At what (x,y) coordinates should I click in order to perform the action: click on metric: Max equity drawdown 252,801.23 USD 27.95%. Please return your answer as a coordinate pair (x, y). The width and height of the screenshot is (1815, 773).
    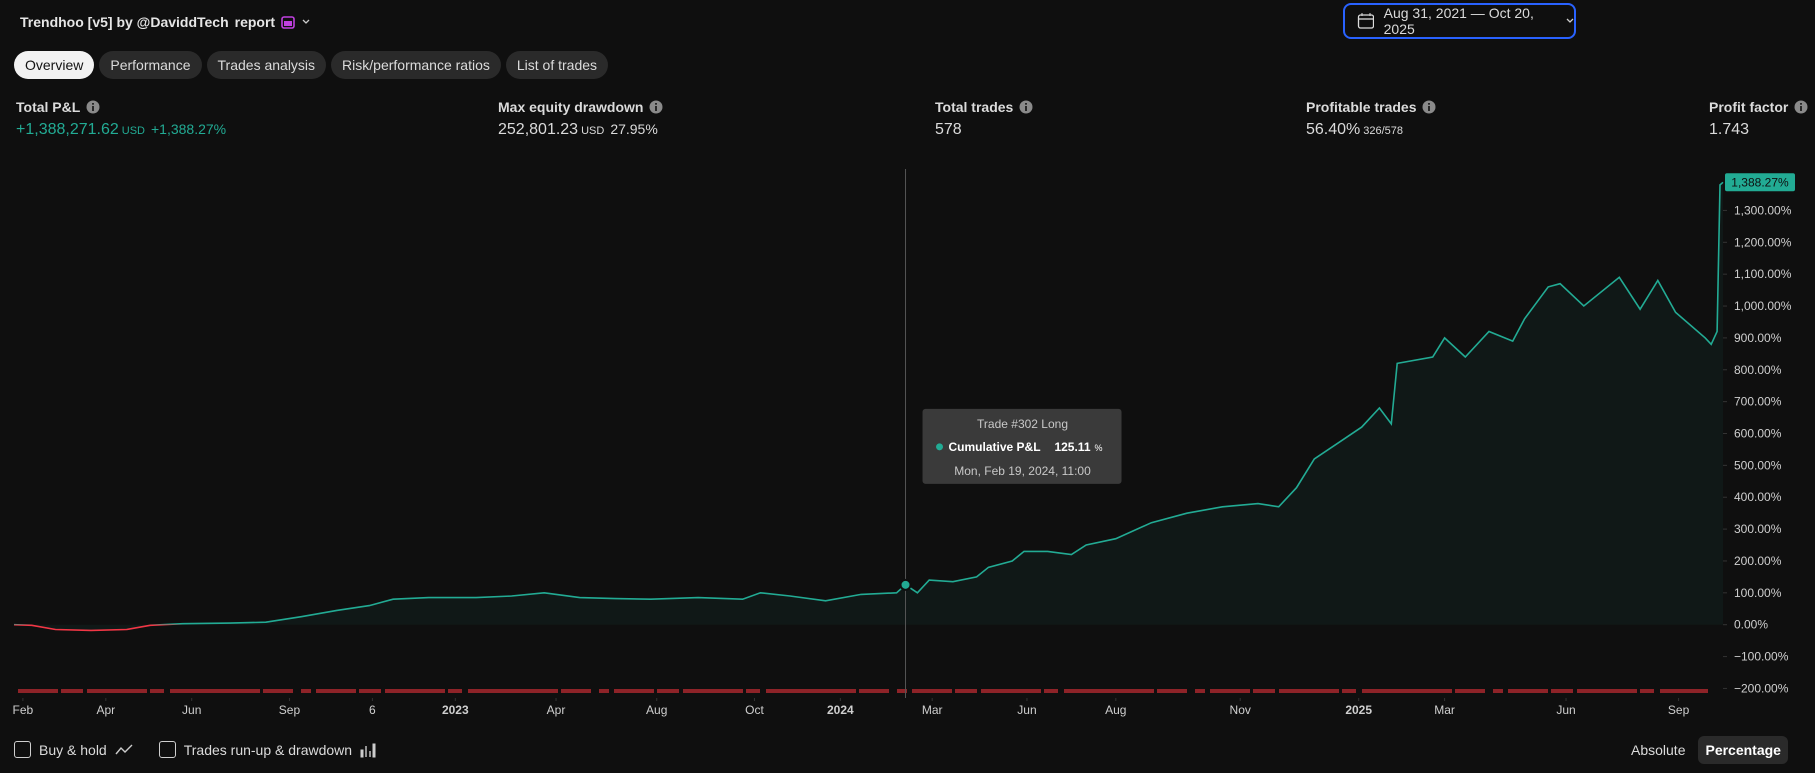
    Looking at the image, I should click on (580, 119).